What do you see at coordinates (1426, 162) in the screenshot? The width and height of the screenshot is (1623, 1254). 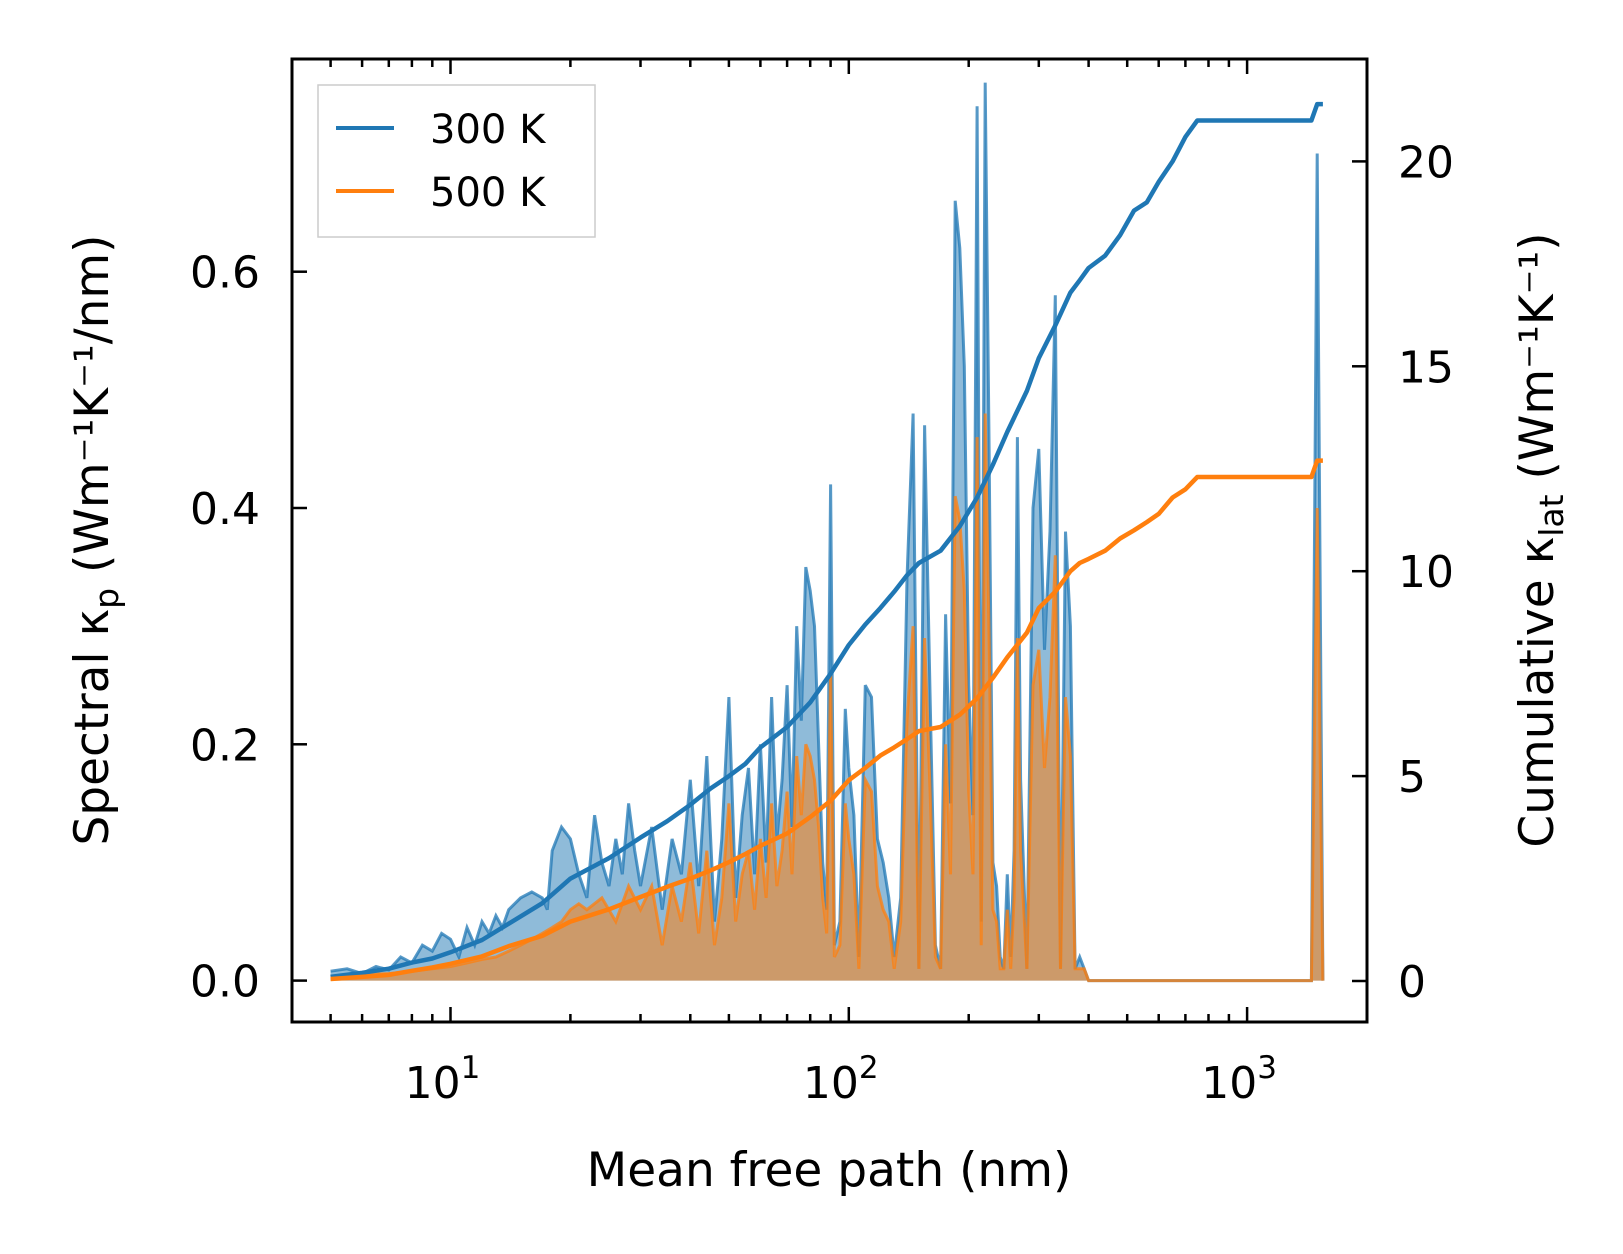 I see `right-y-tick-label: 20` at bounding box center [1426, 162].